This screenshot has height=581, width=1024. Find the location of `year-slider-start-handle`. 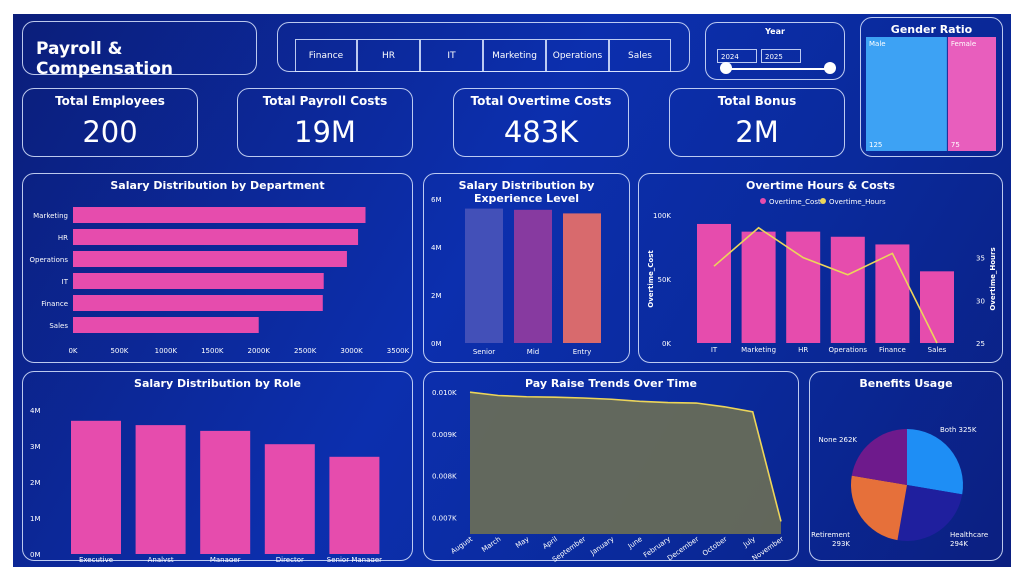

year-slider-start-handle is located at coordinates (726, 68).